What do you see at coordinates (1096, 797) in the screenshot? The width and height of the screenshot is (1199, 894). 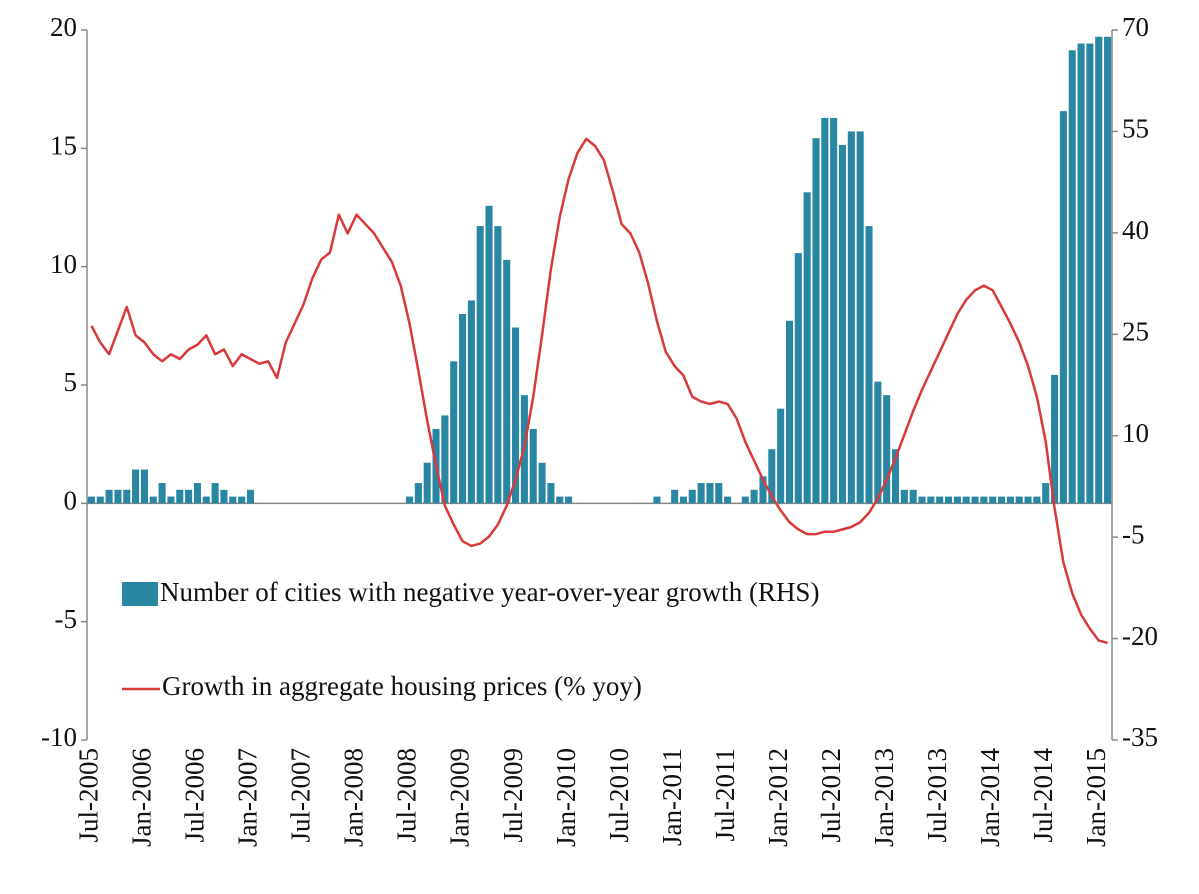 I see `x-tick-label: Jan-2015` at bounding box center [1096, 797].